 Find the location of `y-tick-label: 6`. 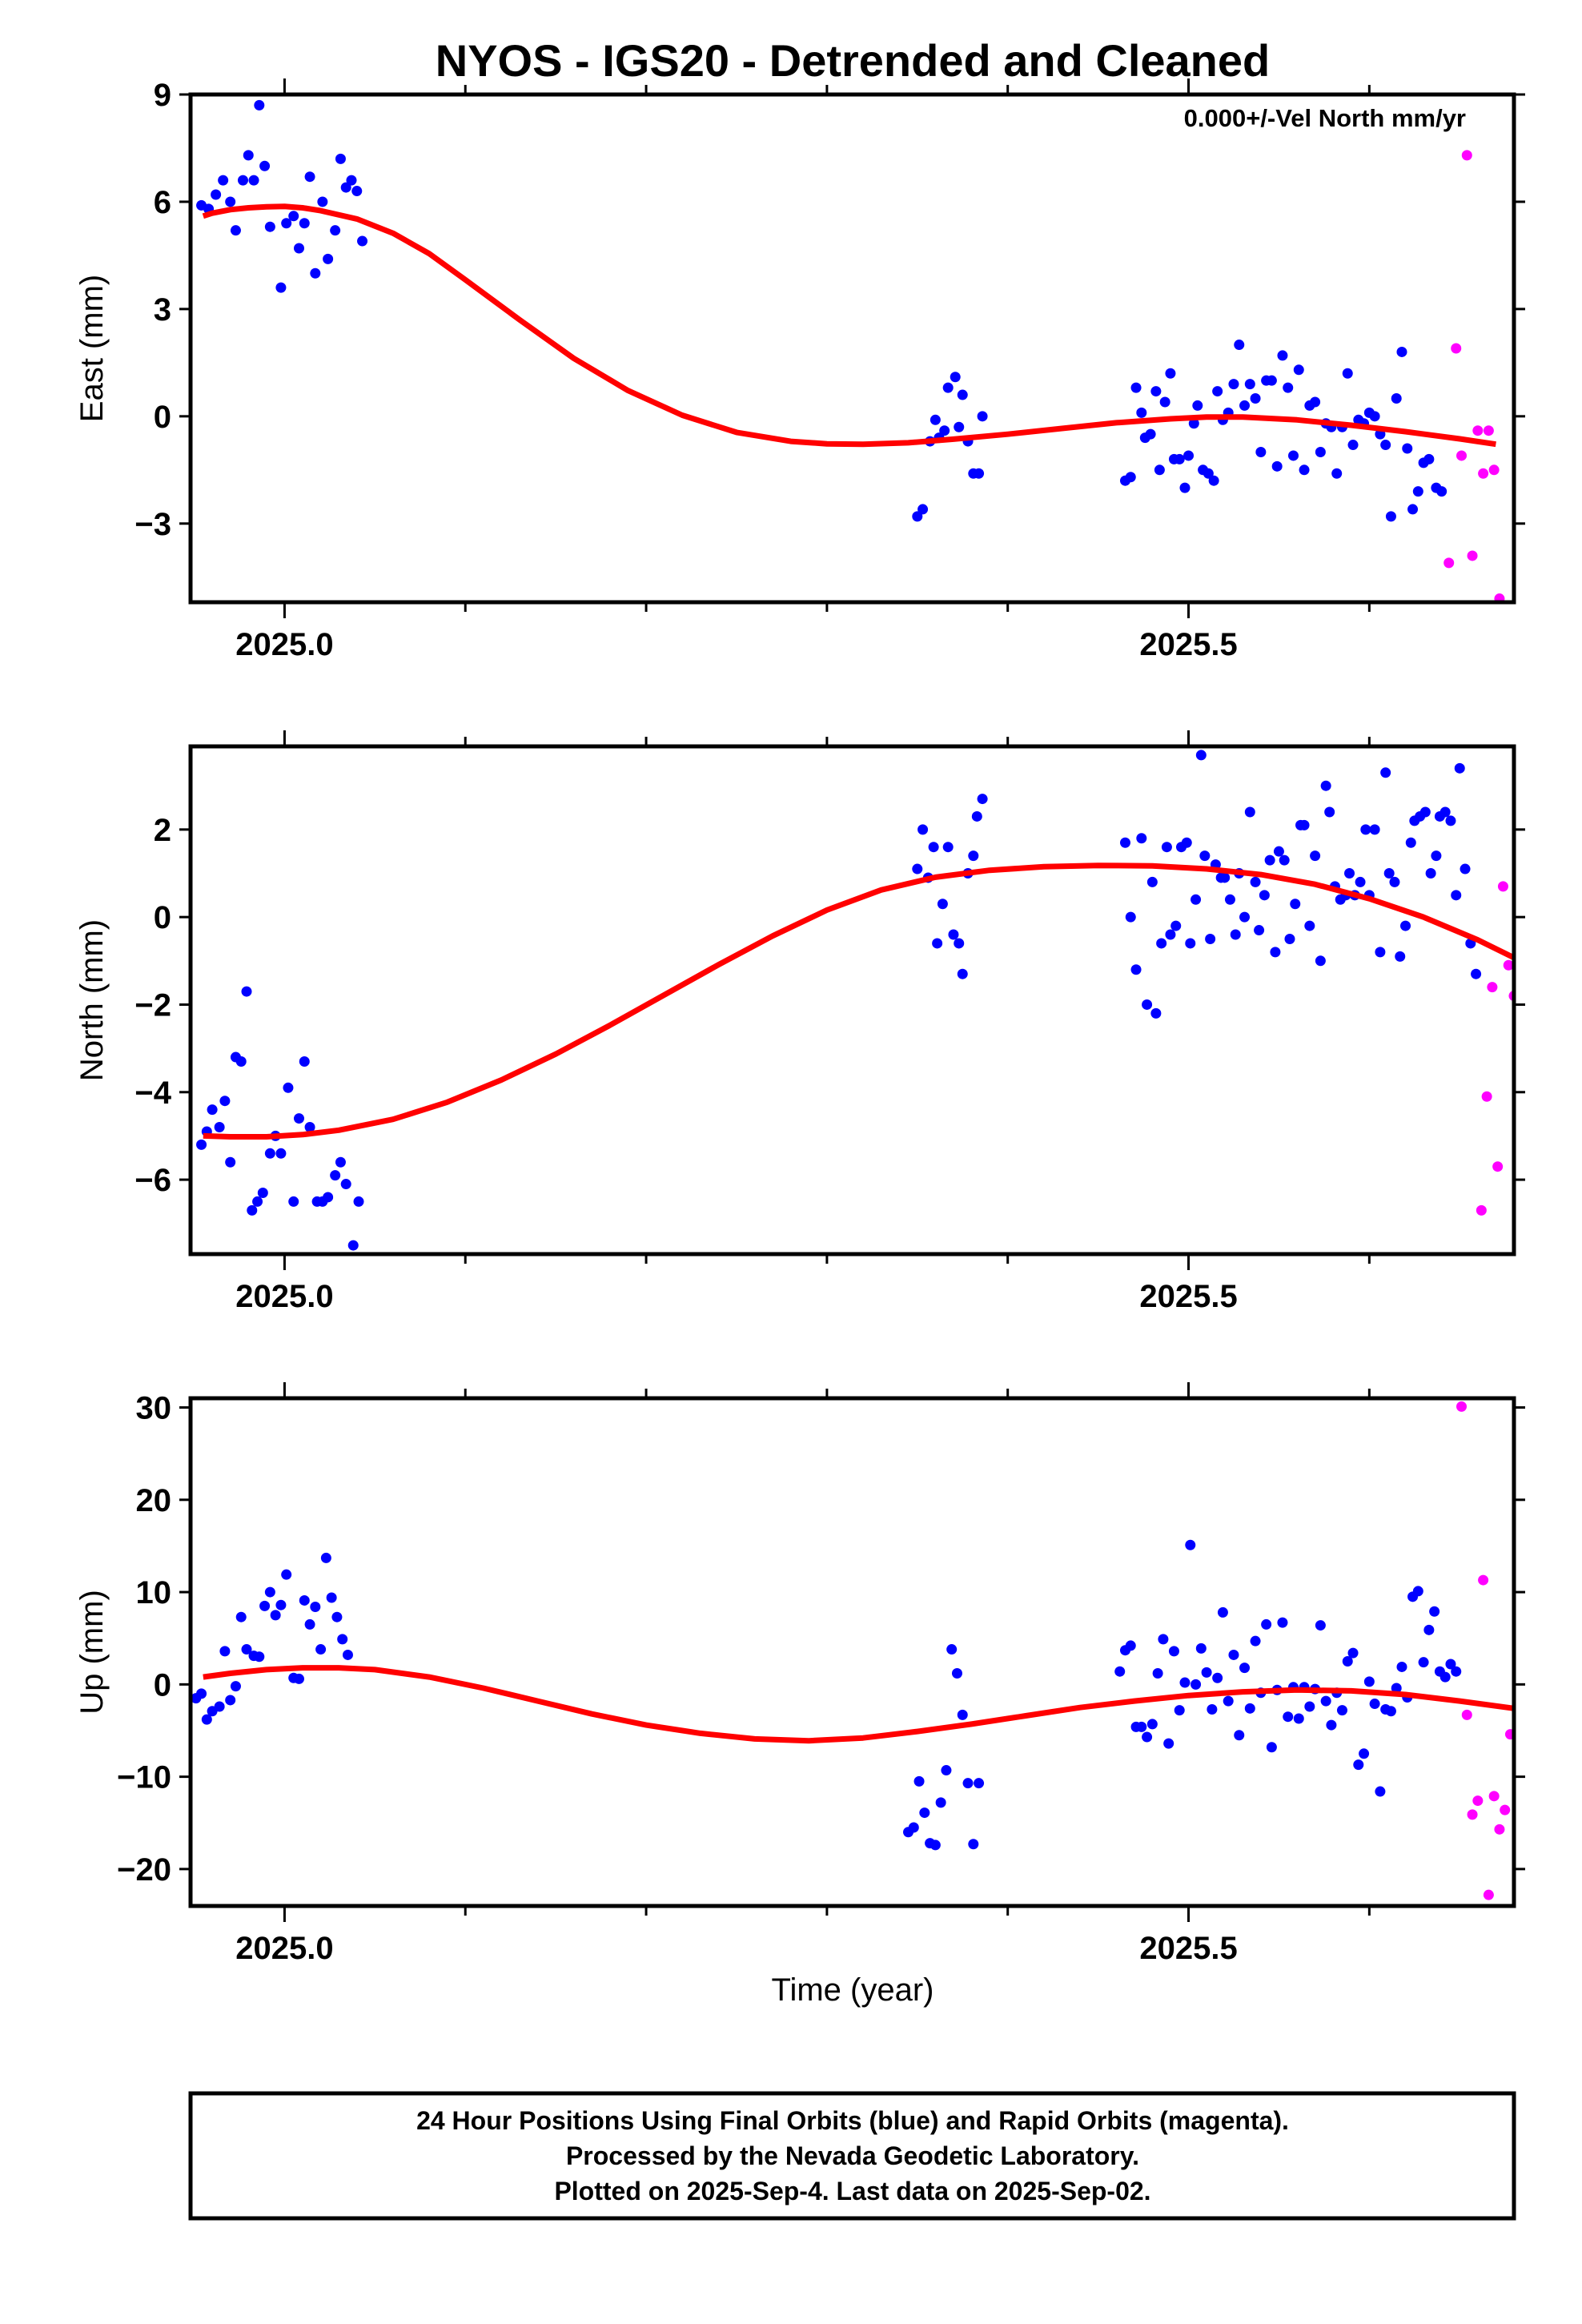

y-tick-label: 6 is located at coordinates (162, 202).